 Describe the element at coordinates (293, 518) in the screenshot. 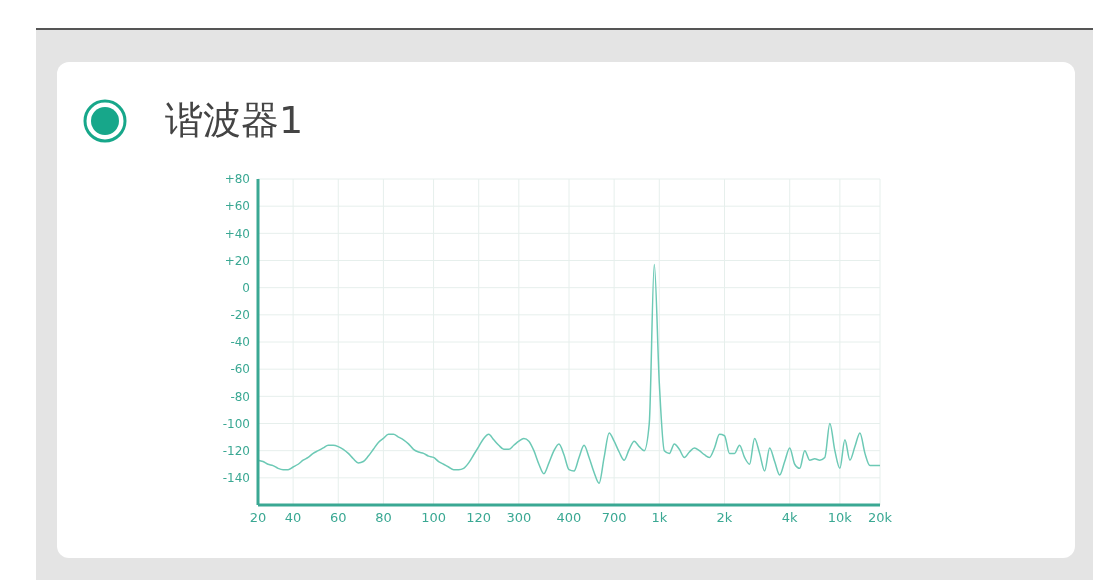

I see `x-tick-label: 40` at that location.